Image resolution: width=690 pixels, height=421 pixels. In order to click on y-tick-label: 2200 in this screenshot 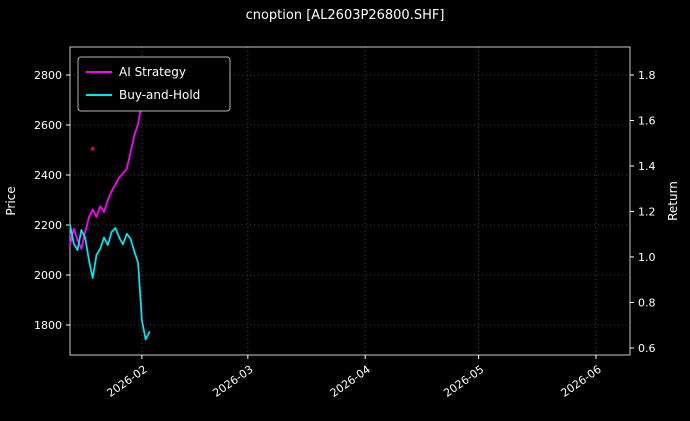, I will do `click(48, 225)`.